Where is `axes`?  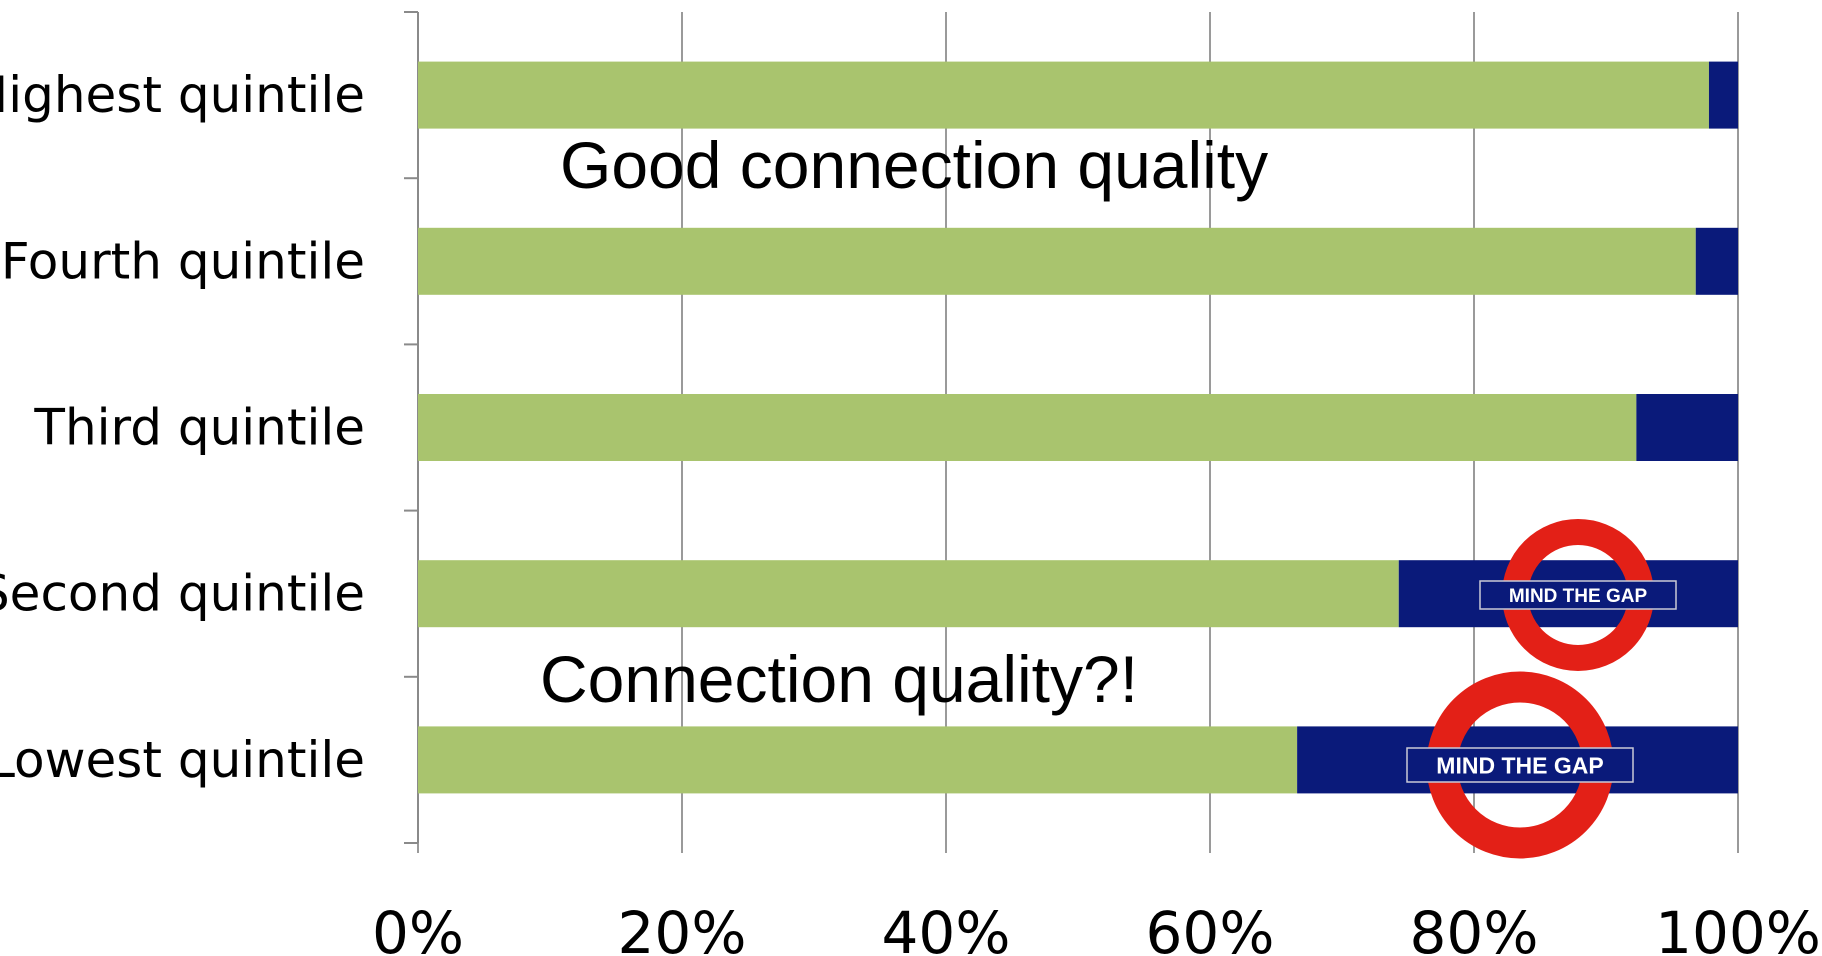
axes is located at coordinates (411, 427).